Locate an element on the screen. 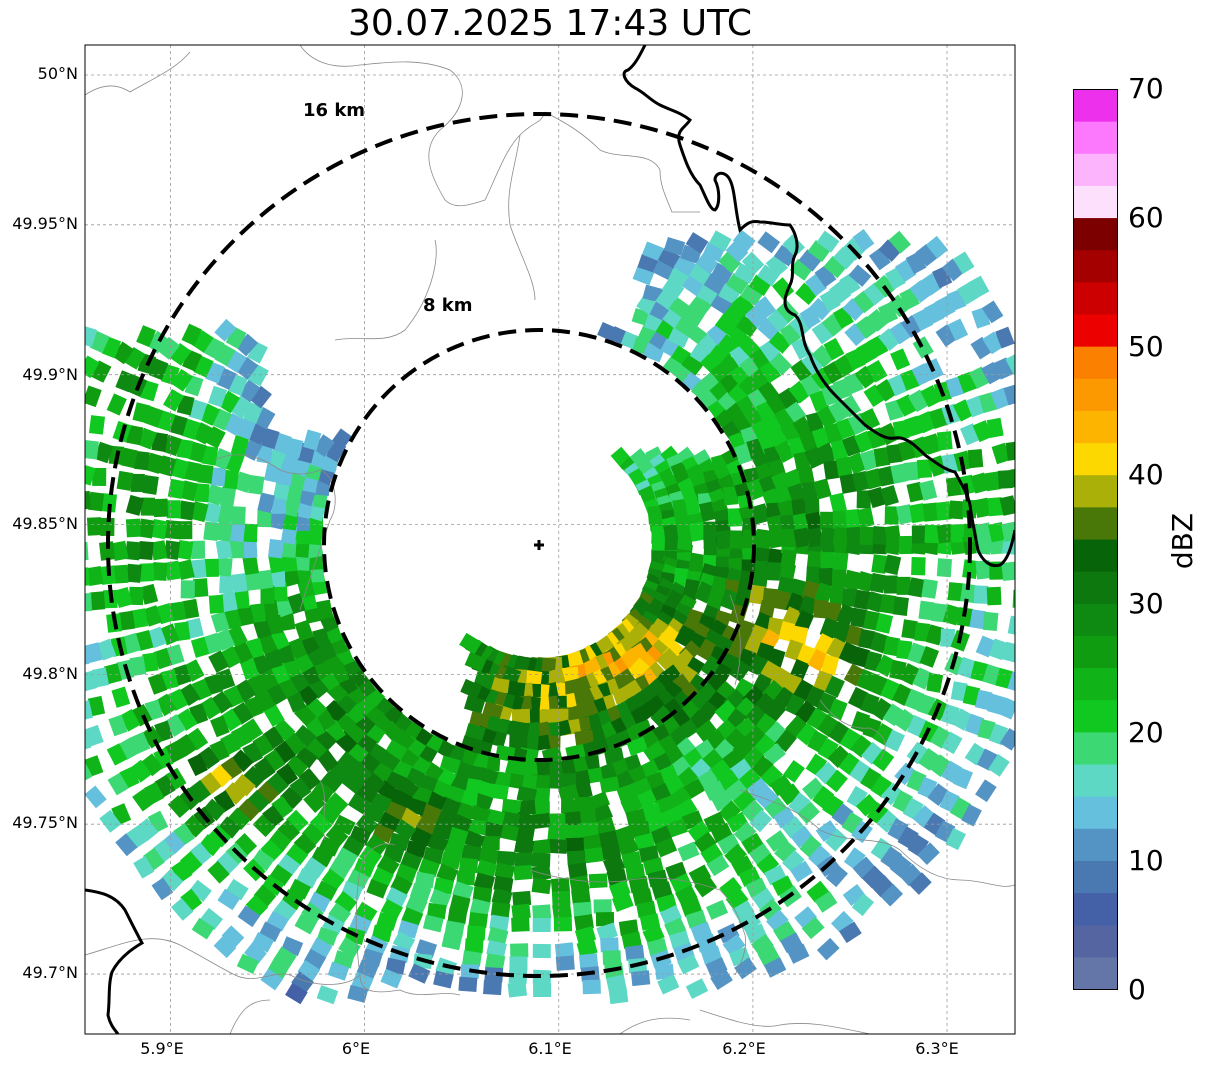  lat-label: 49.7°N is located at coordinates (50, 972).